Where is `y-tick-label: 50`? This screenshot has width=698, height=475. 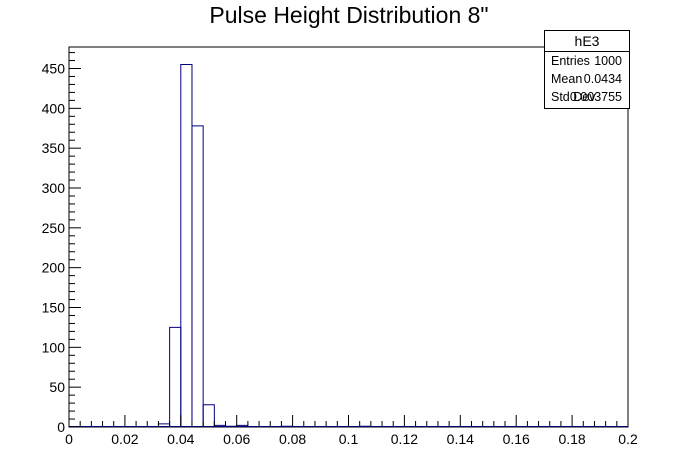 y-tick-label: 50 is located at coordinates (57, 387).